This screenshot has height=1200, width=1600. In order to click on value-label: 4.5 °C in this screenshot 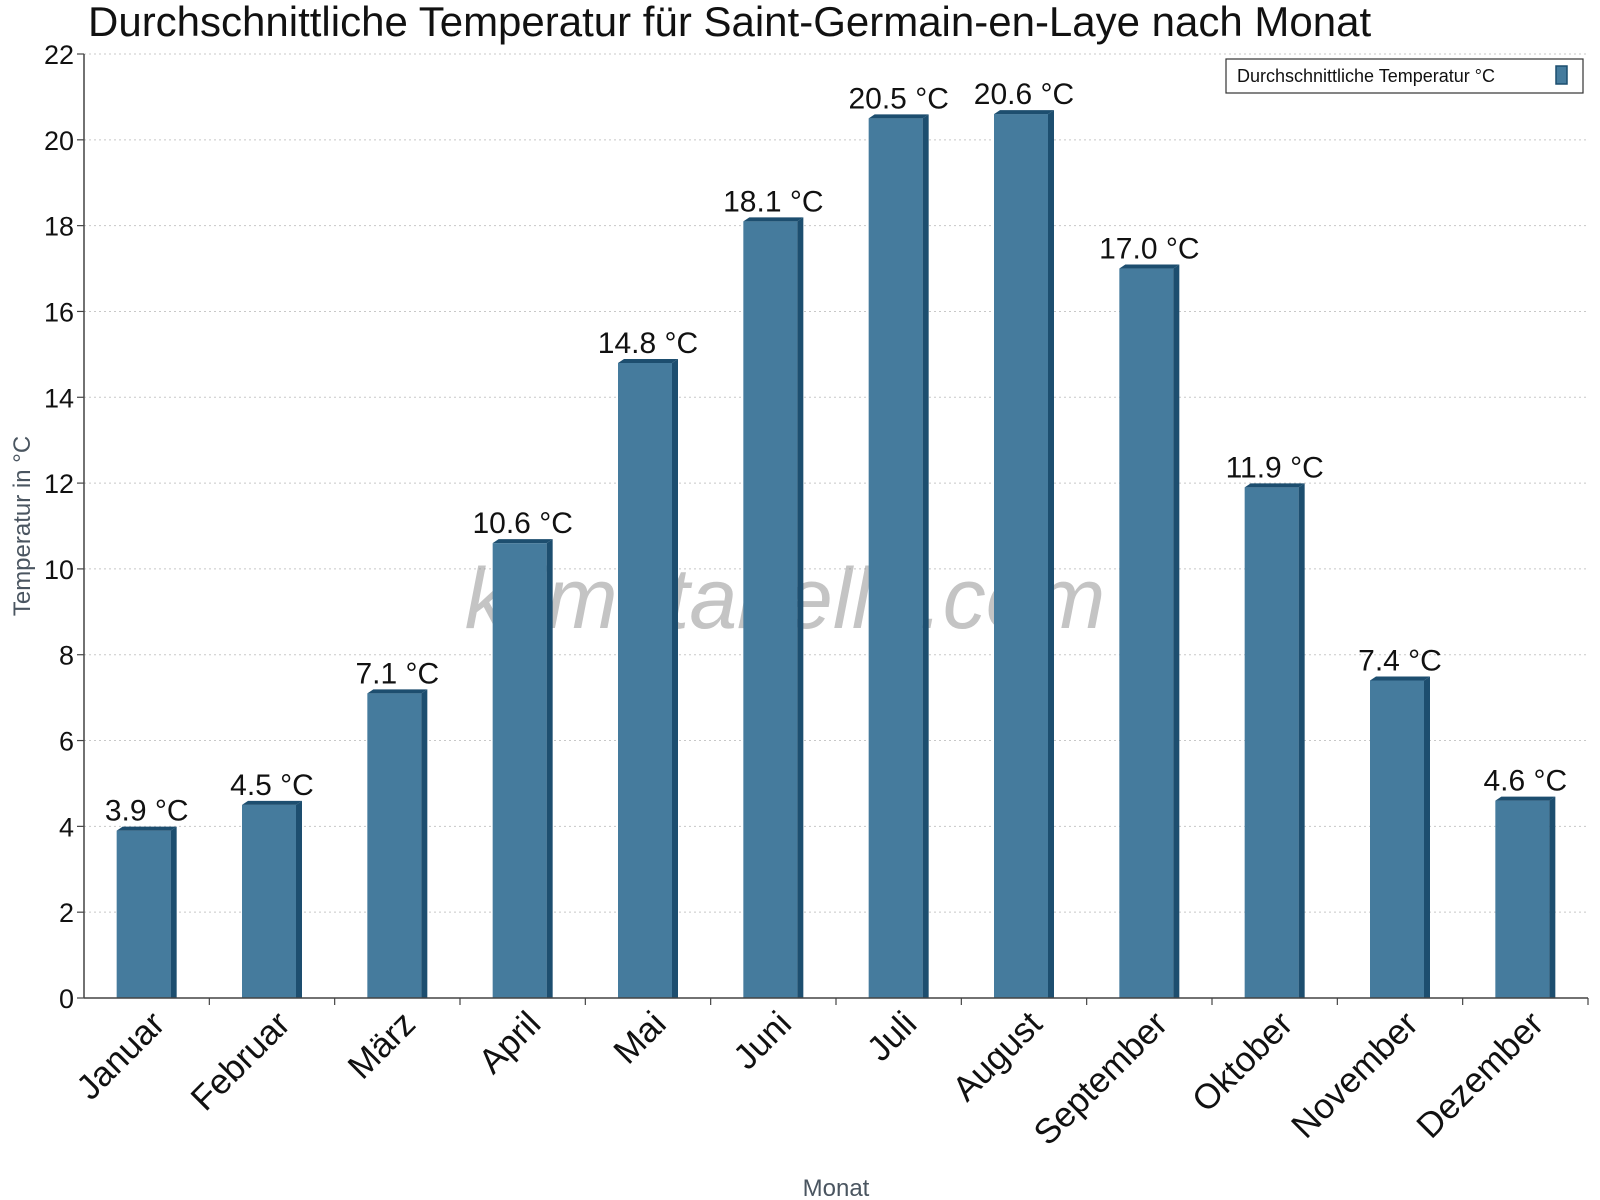, I will do `click(272, 785)`.